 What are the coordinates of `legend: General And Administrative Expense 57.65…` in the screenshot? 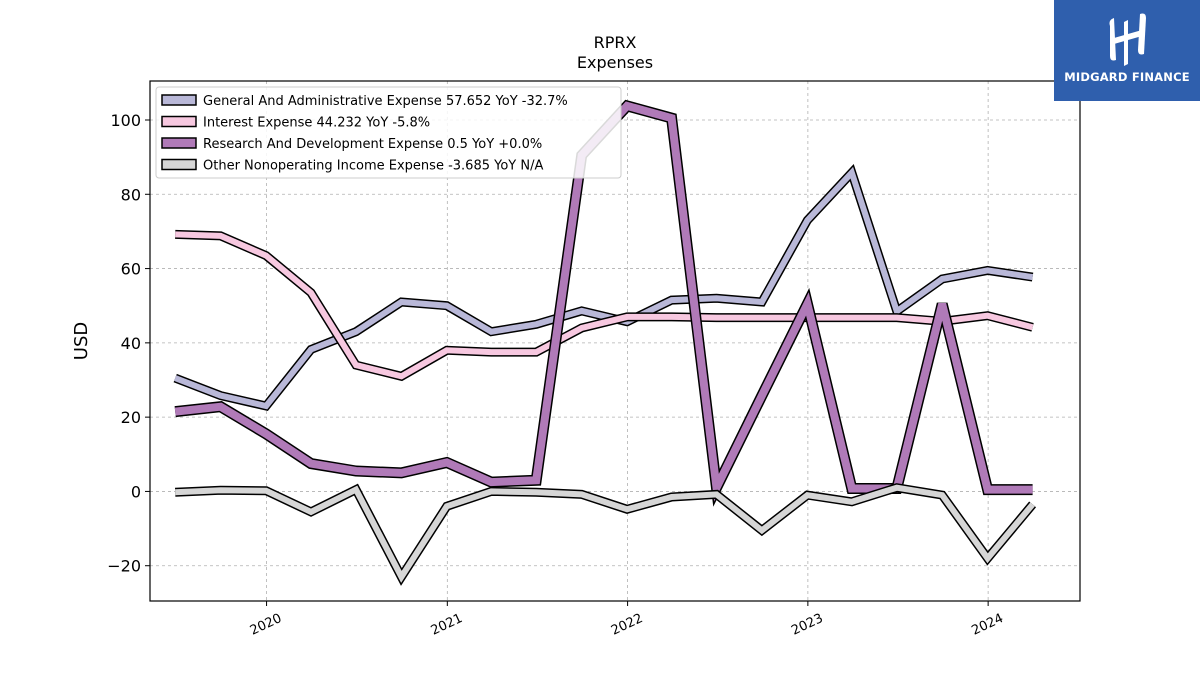 It's located at (388, 132).